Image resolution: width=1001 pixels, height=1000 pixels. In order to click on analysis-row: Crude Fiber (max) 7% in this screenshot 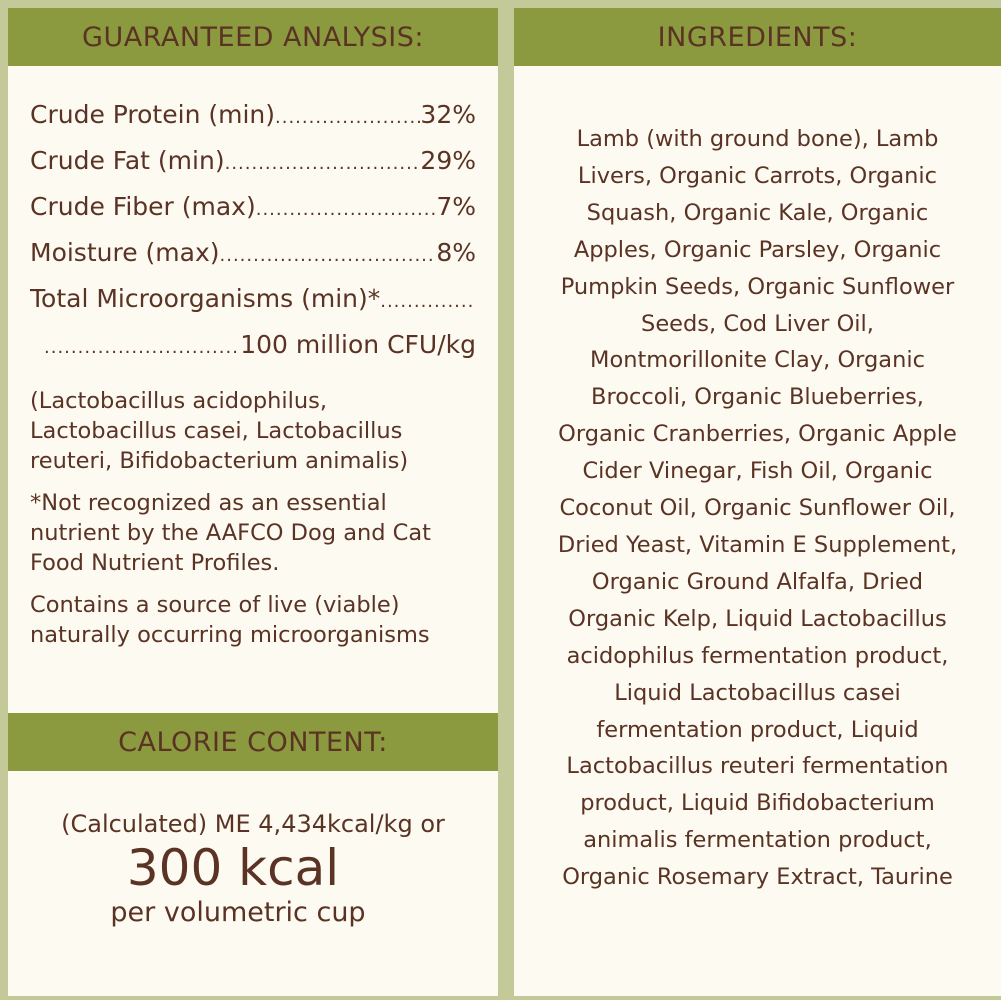, I will do `click(253, 207)`.